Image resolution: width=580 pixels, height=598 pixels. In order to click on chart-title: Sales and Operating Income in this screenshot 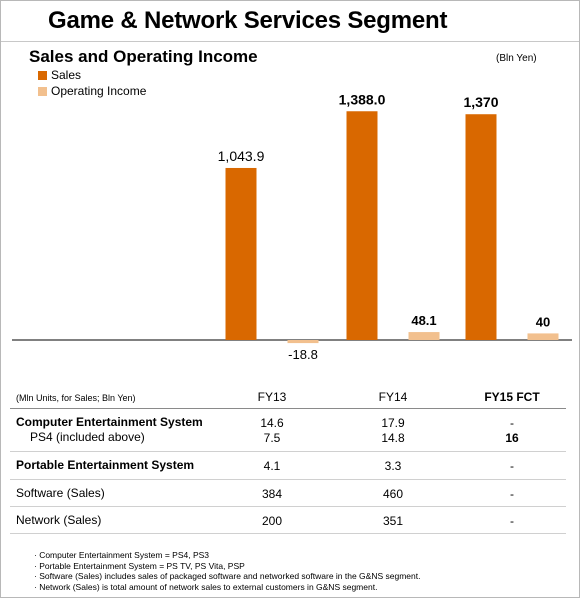, I will do `click(143, 56)`.